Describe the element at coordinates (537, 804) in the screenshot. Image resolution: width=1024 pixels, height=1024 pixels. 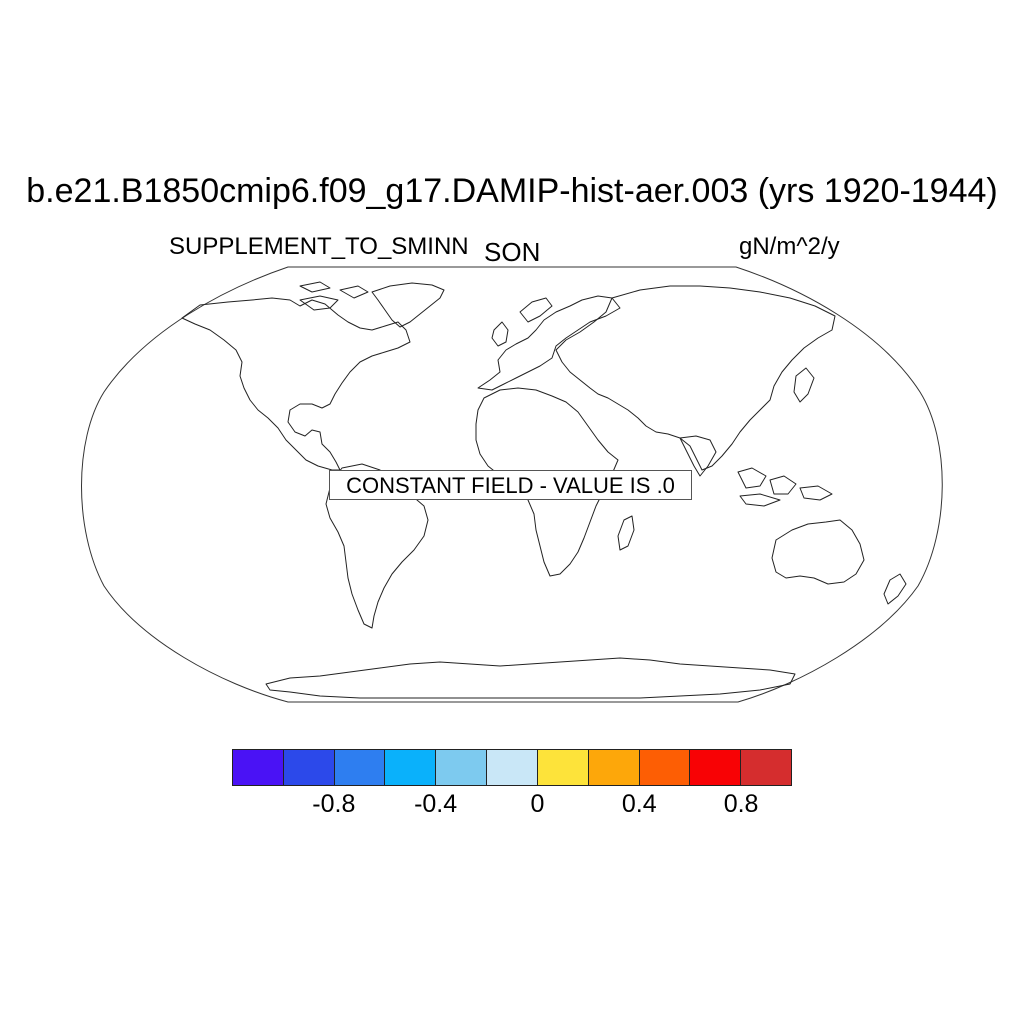
I see `colorbar-tick-label: 0` at that location.